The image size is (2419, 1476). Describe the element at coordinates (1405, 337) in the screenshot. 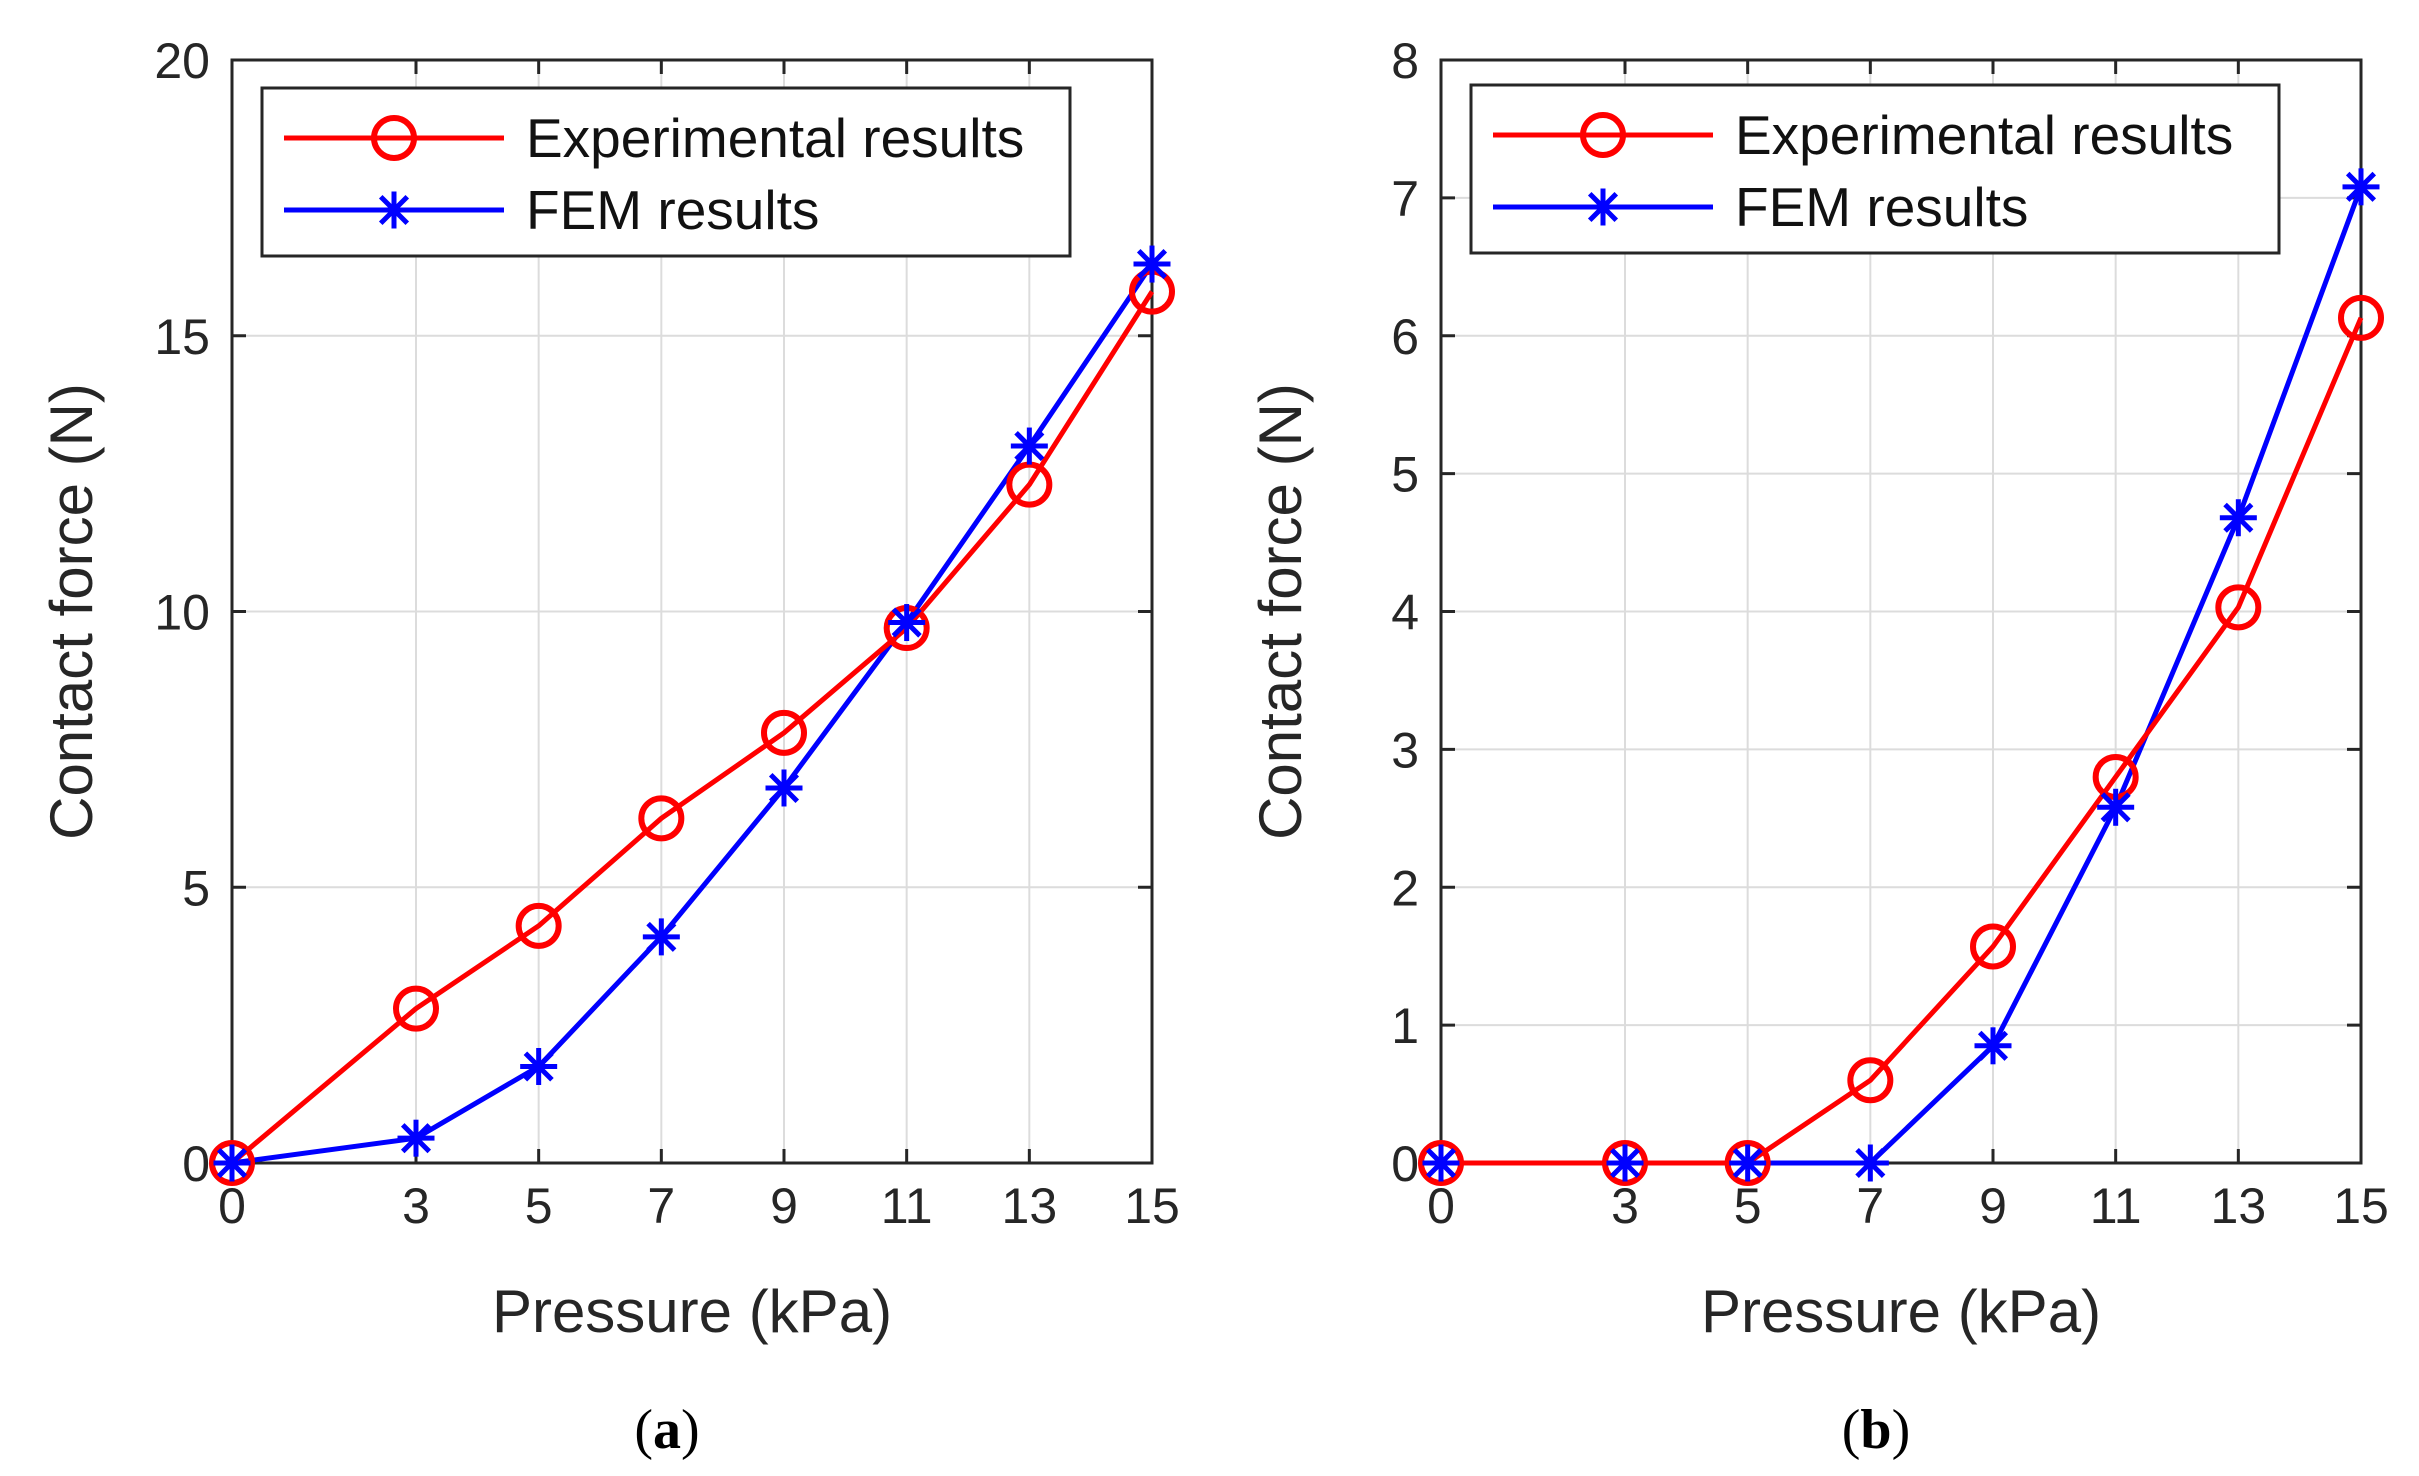

I see `y-tick-label: 6` at that location.